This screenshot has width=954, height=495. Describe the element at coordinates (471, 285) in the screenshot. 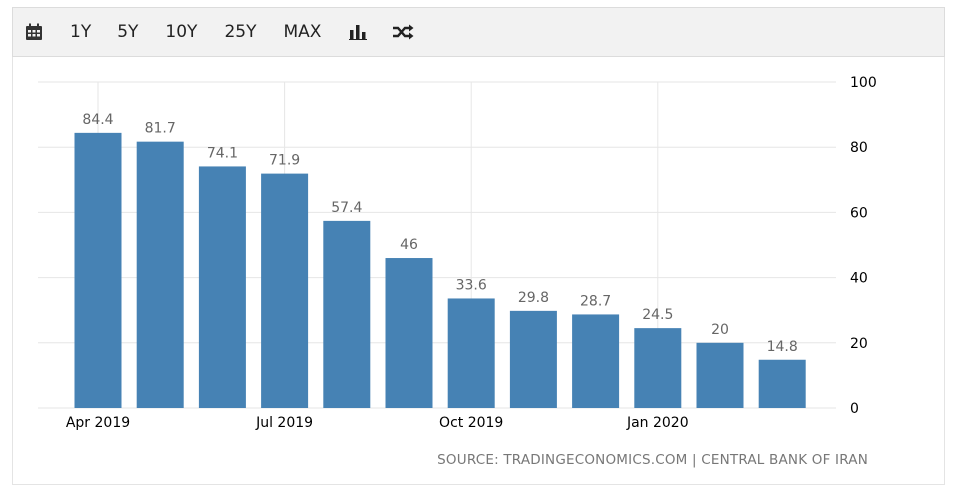

I see `data-label: 33.6` at that location.